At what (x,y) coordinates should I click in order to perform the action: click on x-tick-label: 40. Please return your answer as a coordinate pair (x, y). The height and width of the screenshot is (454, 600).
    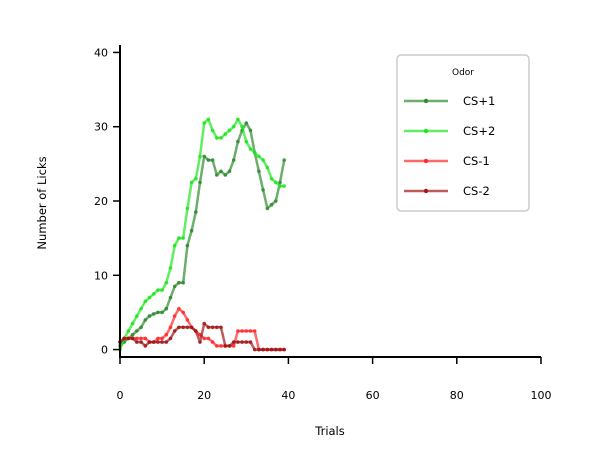
    Looking at the image, I should click on (288, 395).